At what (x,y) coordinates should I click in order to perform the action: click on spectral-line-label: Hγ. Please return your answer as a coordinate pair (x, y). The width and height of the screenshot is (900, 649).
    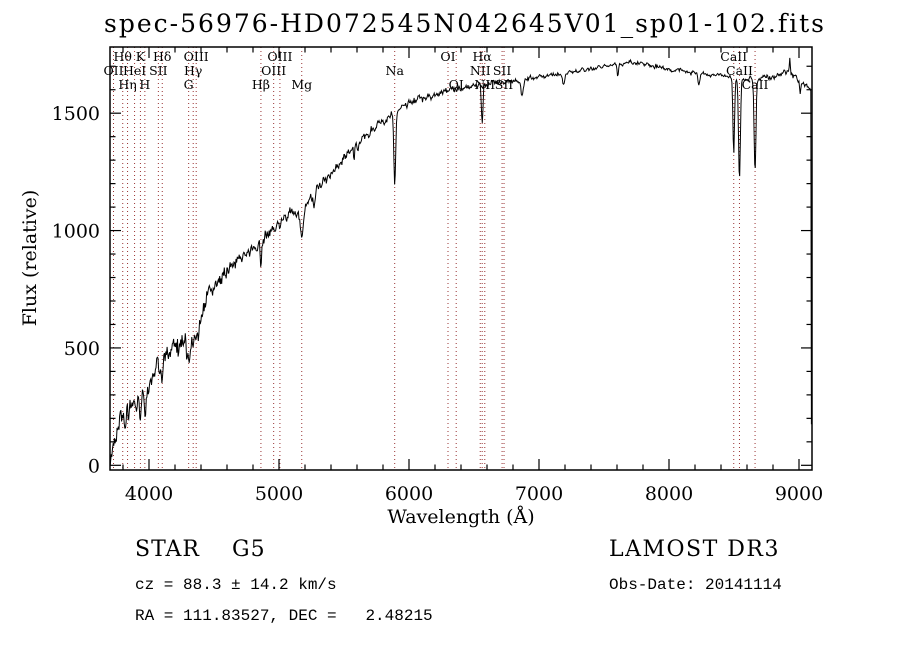
    Looking at the image, I should click on (193, 70).